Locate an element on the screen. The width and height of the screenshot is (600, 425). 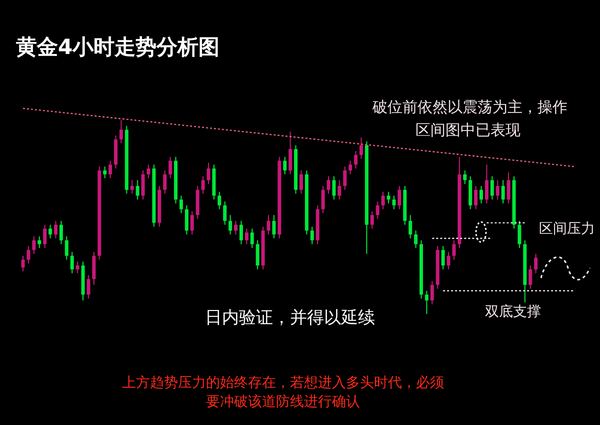
annotation: 区间图中已表现 is located at coordinates (468, 130).